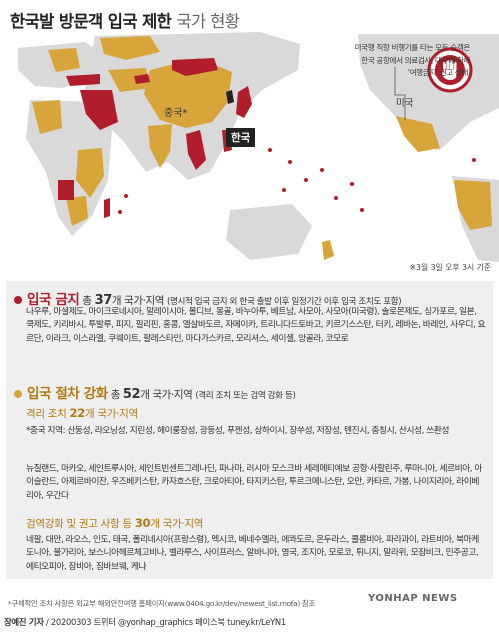  Describe the element at coordinates (131, 394) in the screenshot. I see `procedure-count: 52` at that location.